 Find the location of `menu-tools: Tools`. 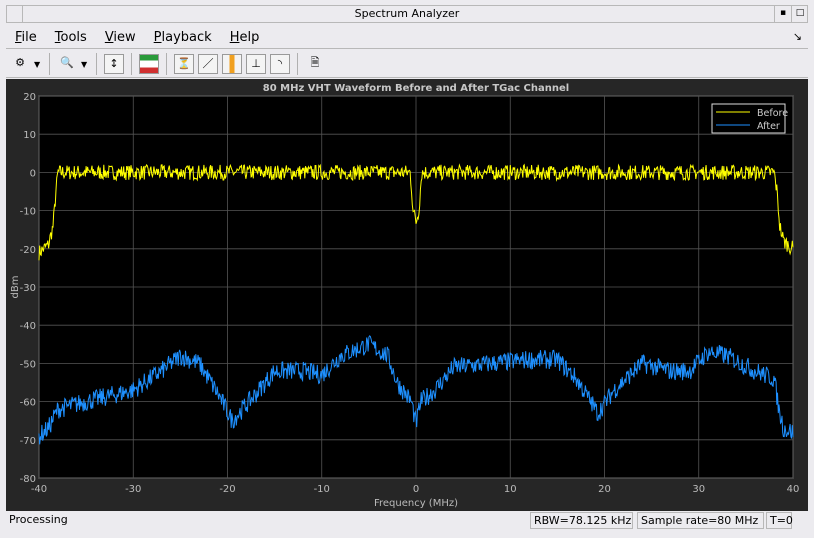

menu-tools: Tools is located at coordinates (70, 37).